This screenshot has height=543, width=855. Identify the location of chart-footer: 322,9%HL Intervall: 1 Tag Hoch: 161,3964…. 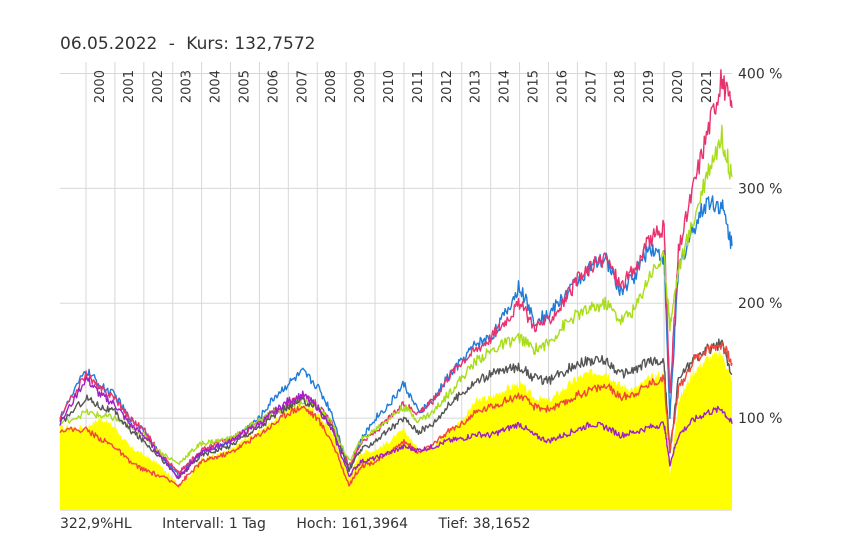
(308, 524).